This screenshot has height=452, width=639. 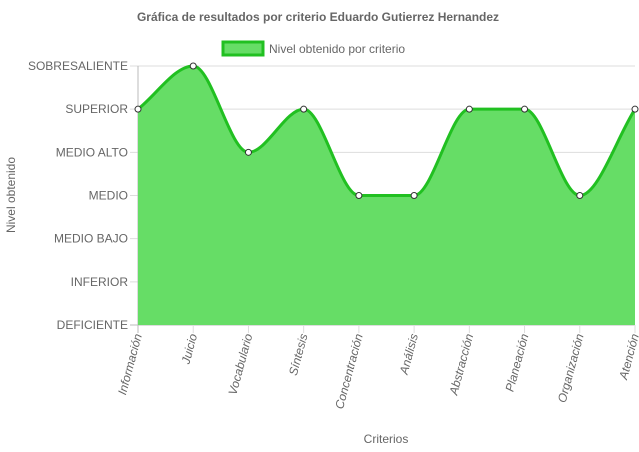 I want to click on y-tick-label: MEDIO ALTO, so click(x=92, y=152).